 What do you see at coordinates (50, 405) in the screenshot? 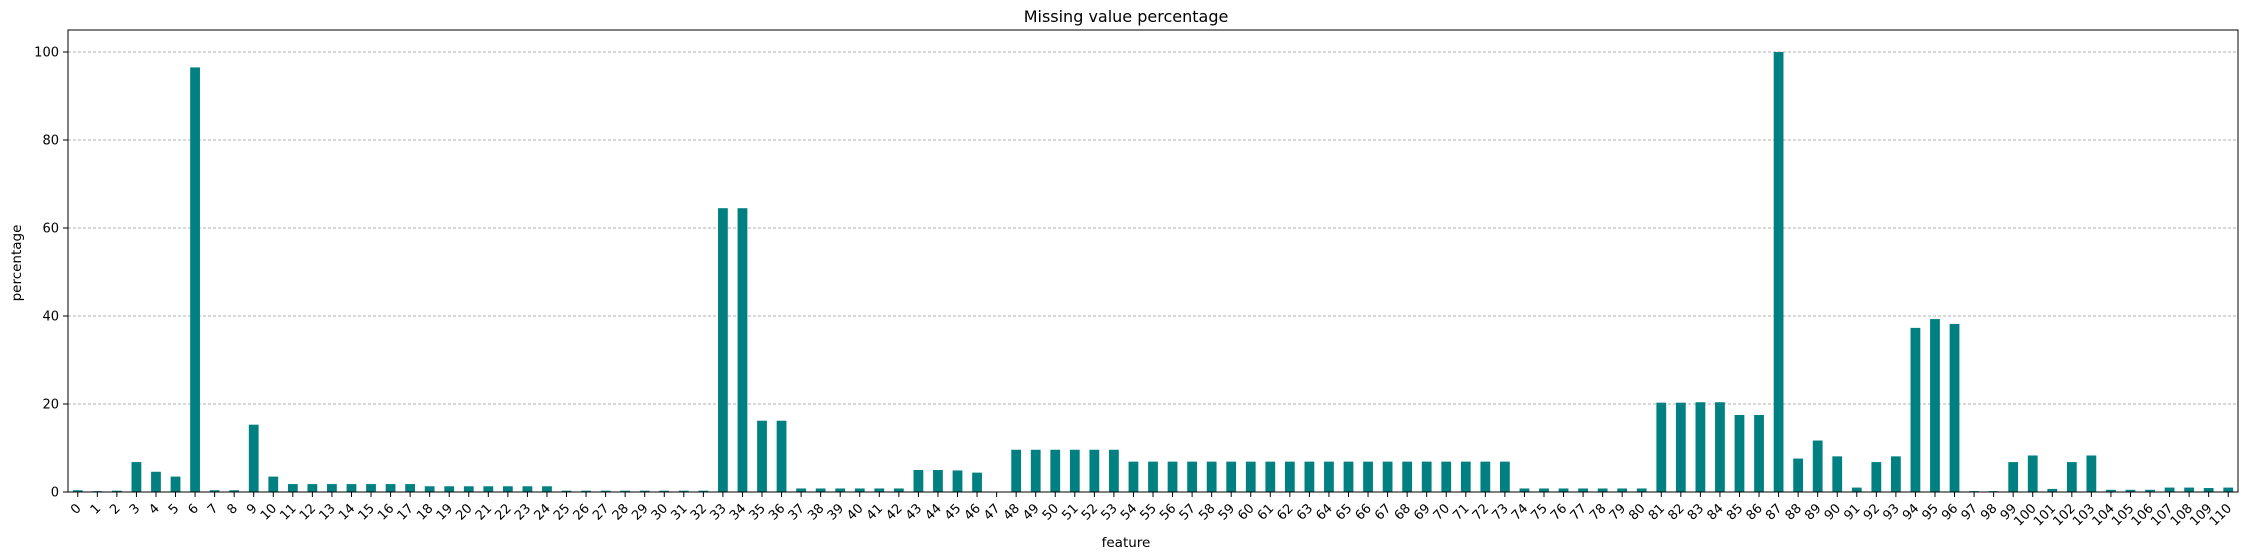
I see `y-tick-label: 20` at bounding box center [50, 405].